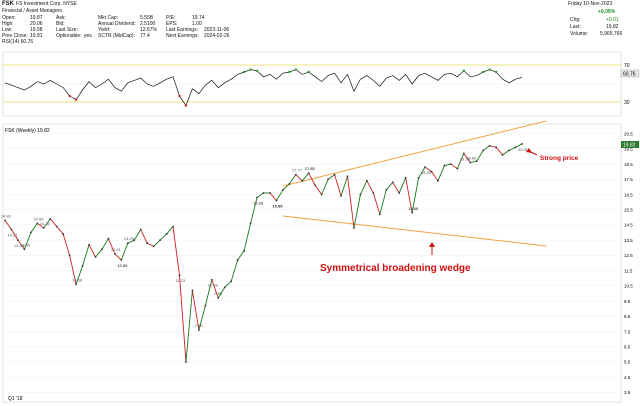 Image resolution: width=640 pixels, height=406 pixels. Describe the element at coordinates (15, 36) in the screenshot. I see `prevclose-label: Prev Close:` at that location.